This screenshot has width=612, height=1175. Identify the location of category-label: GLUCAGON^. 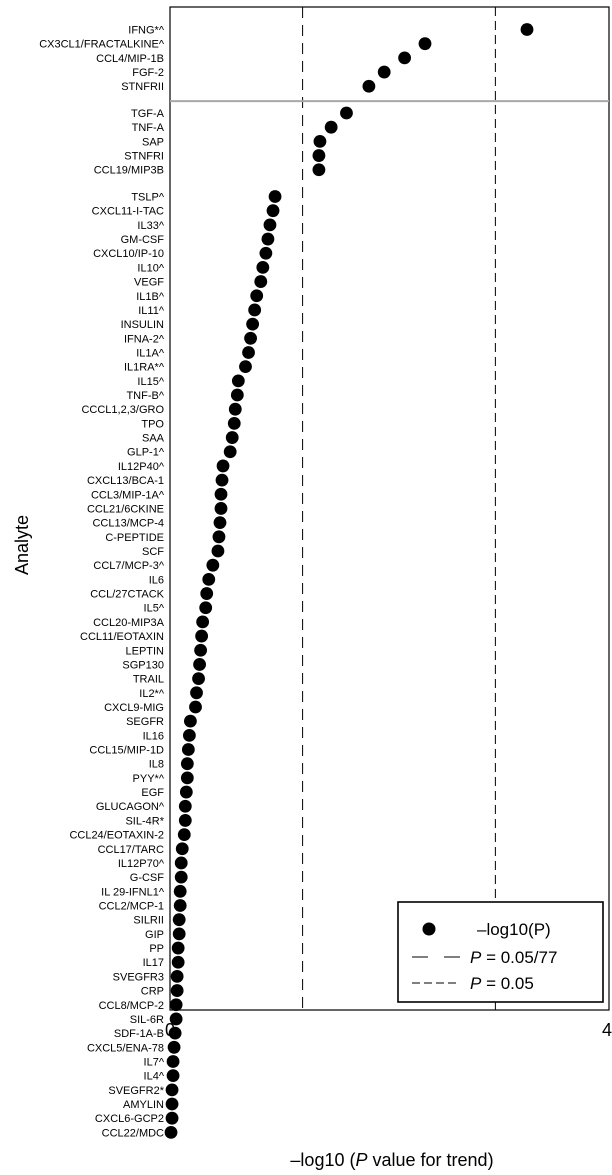
(130, 807).